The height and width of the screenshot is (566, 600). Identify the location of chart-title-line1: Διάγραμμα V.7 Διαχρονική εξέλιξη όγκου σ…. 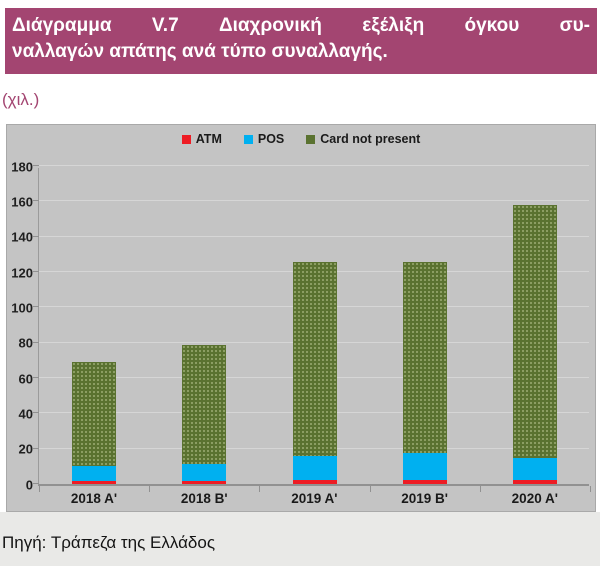
(301, 25).